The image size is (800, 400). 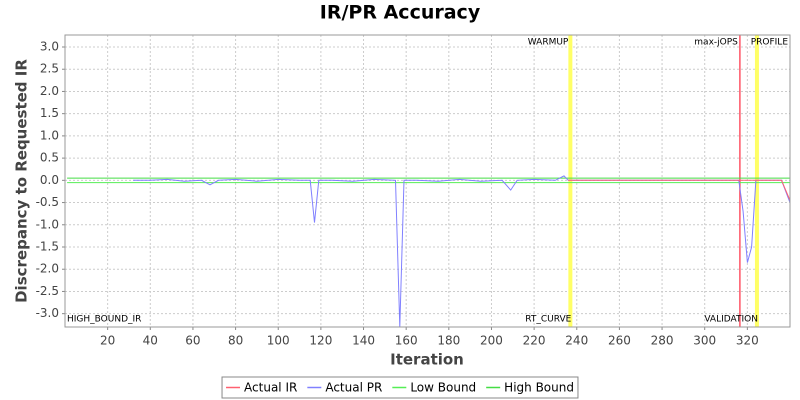 What do you see at coordinates (49, 113) in the screenshot?
I see `y-tick-label: 1.5` at bounding box center [49, 113].